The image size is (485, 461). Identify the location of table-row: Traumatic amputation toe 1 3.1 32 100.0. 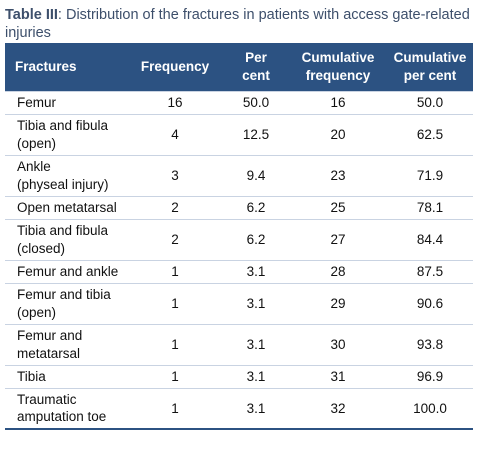
(239, 408).